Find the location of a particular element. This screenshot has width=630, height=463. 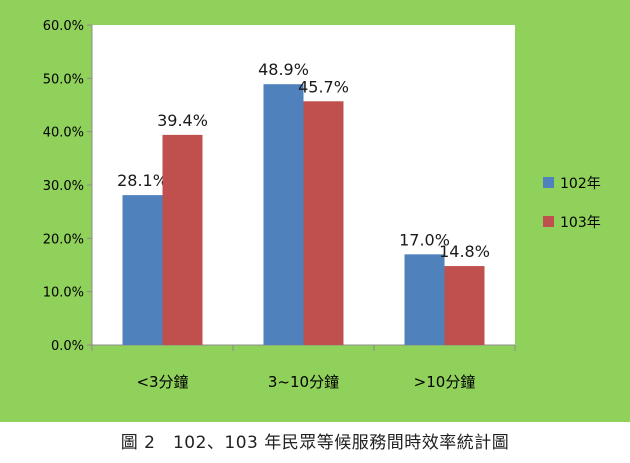

data-label: 17.0% is located at coordinates (424, 239).